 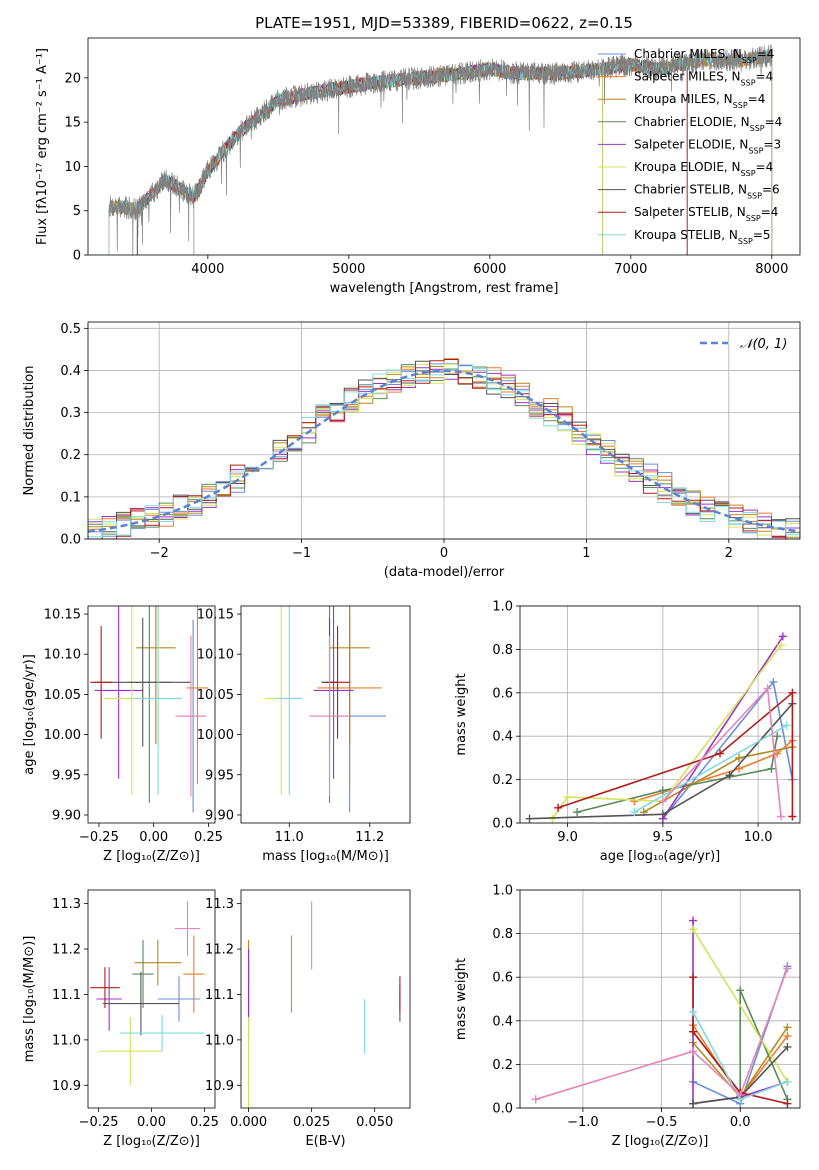 I want to click on y-tick-label: 11.2, so click(x=66, y=950).